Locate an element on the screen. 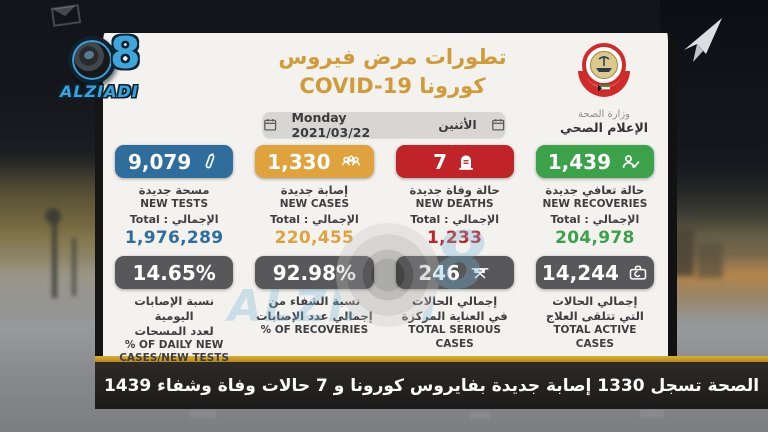 The height and width of the screenshot is (432, 768). recovery-rate-label-en: % OF RECOVERIES is located at coordinates (314, 329).